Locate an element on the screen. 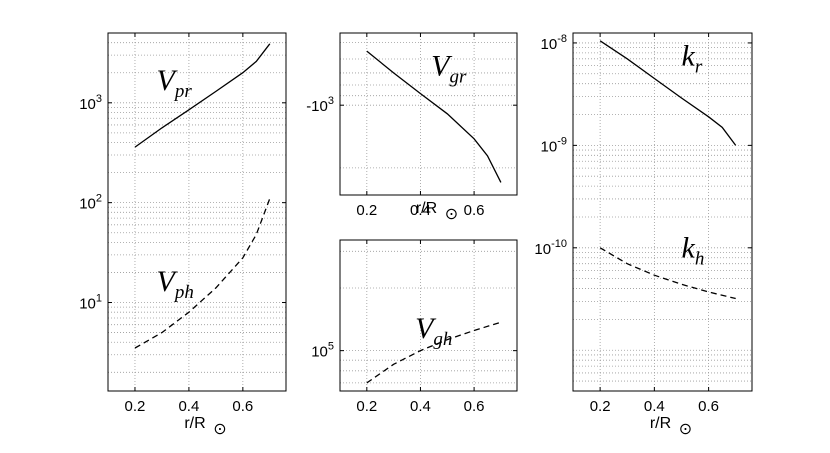  y-tick-label: 10¹ is located at coordinates (90, 303).